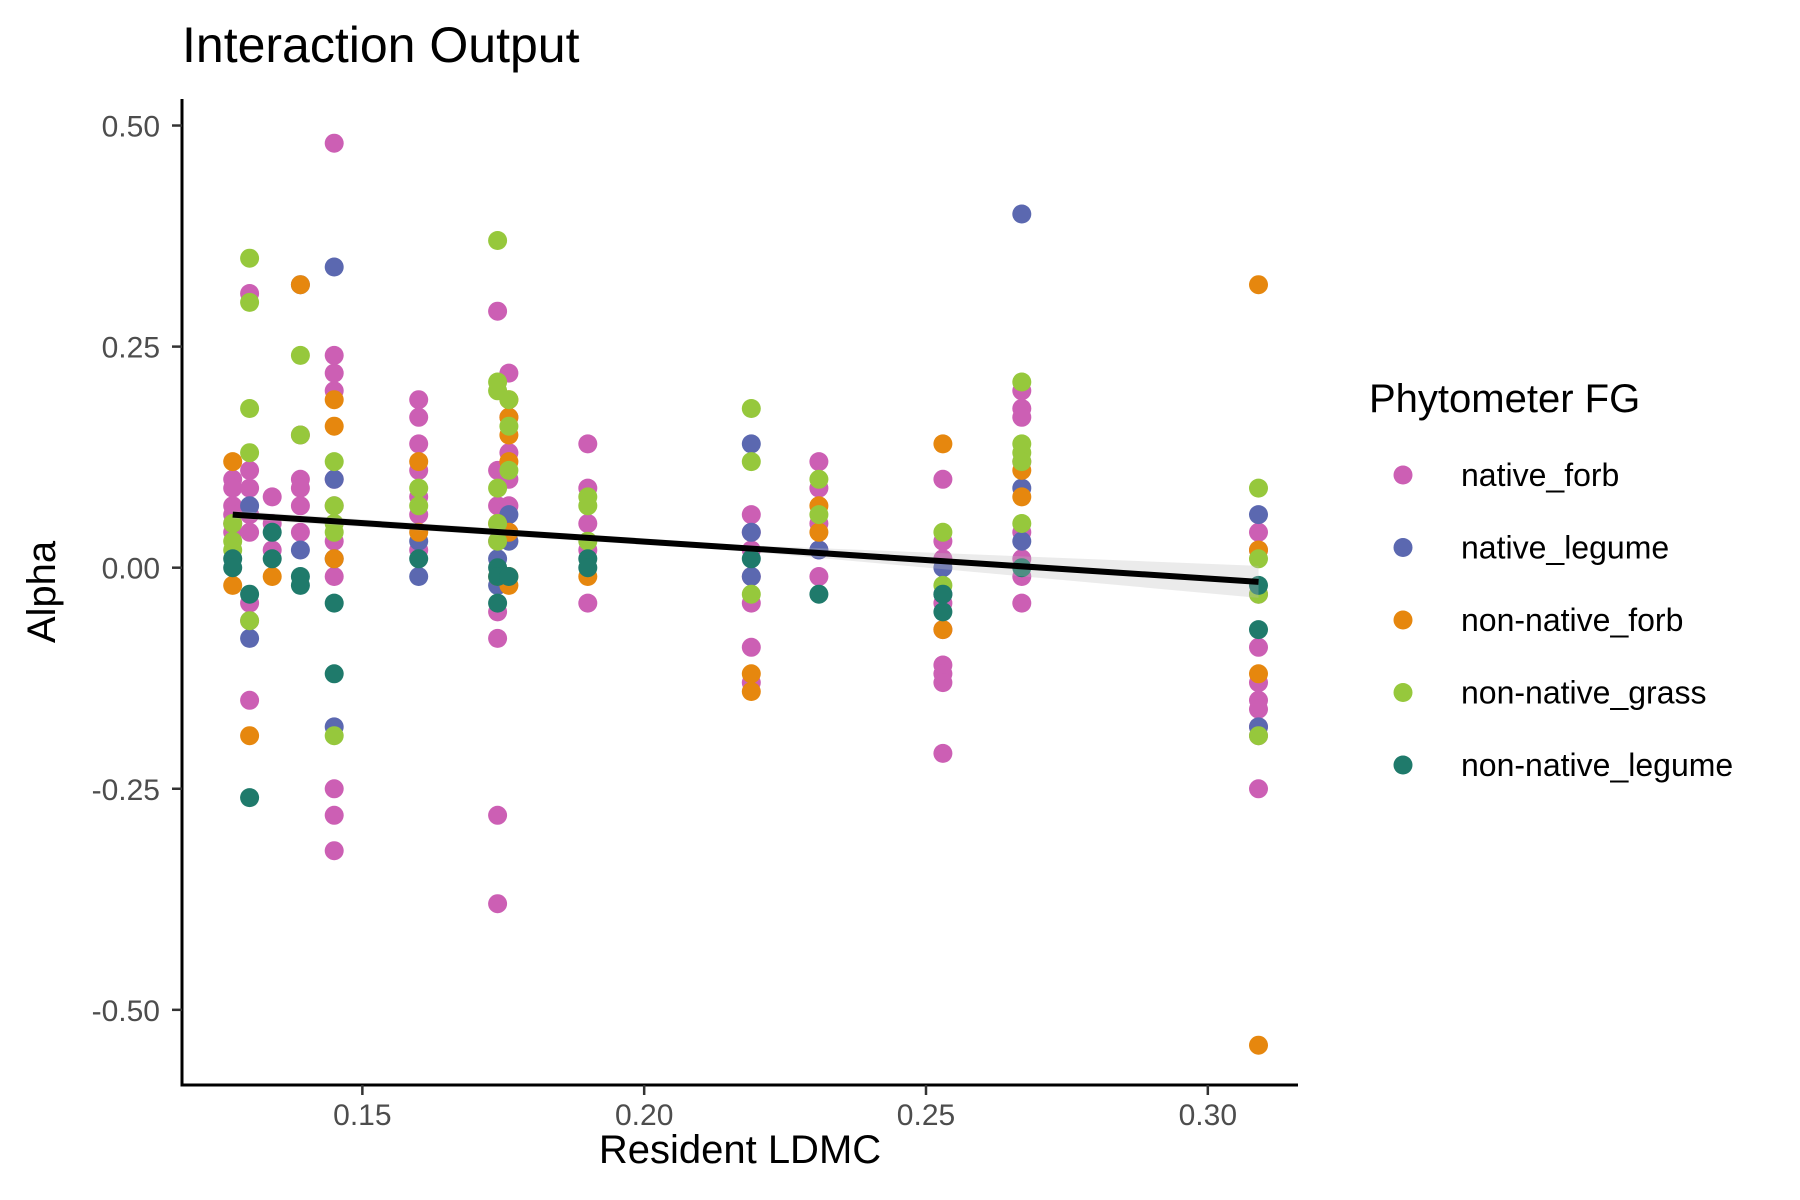  Describe the element at coordinates (381, 45) in the screenshot. I see `chart-title: Interaction Output` at that location.